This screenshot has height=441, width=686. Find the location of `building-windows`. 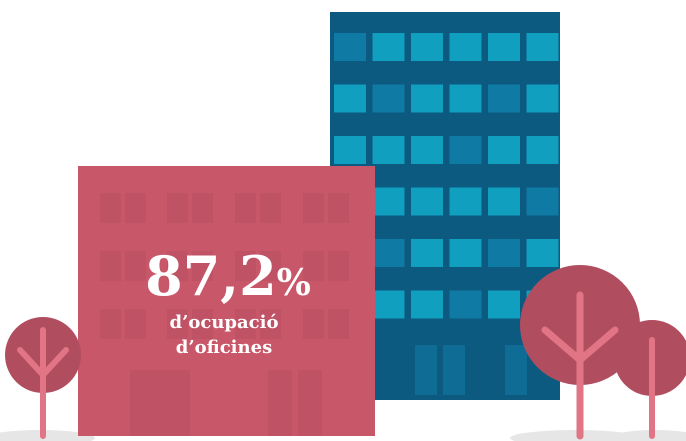

building-windows is located at coordinates (224, 266).